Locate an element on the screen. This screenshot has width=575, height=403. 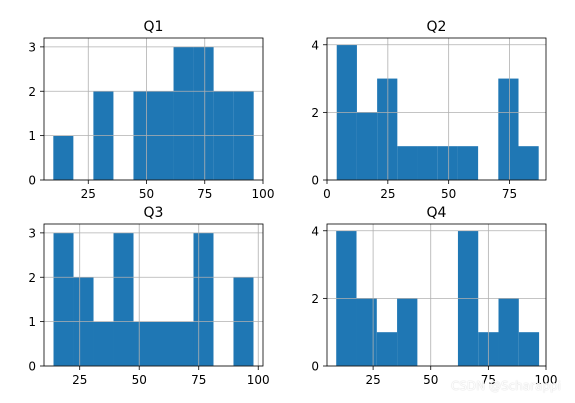
subplot-title: Q2 is located at coordinates (437, 27).